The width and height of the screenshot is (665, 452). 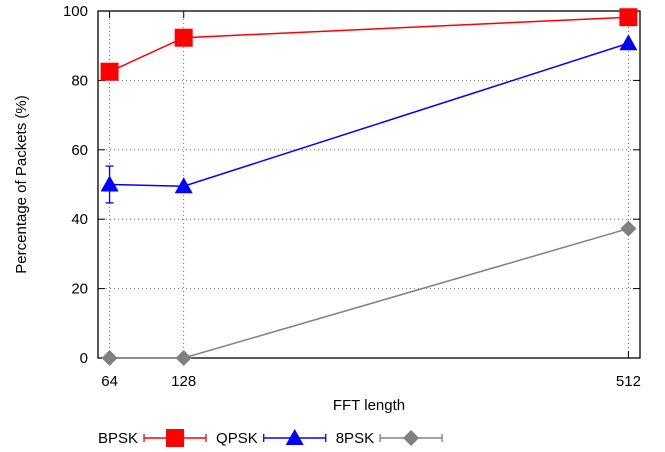 What do you see at coordinates (355, 438) in the screenshot?
I see `legend-label-8psk: 8PSK` at bounding box center [355, 438].